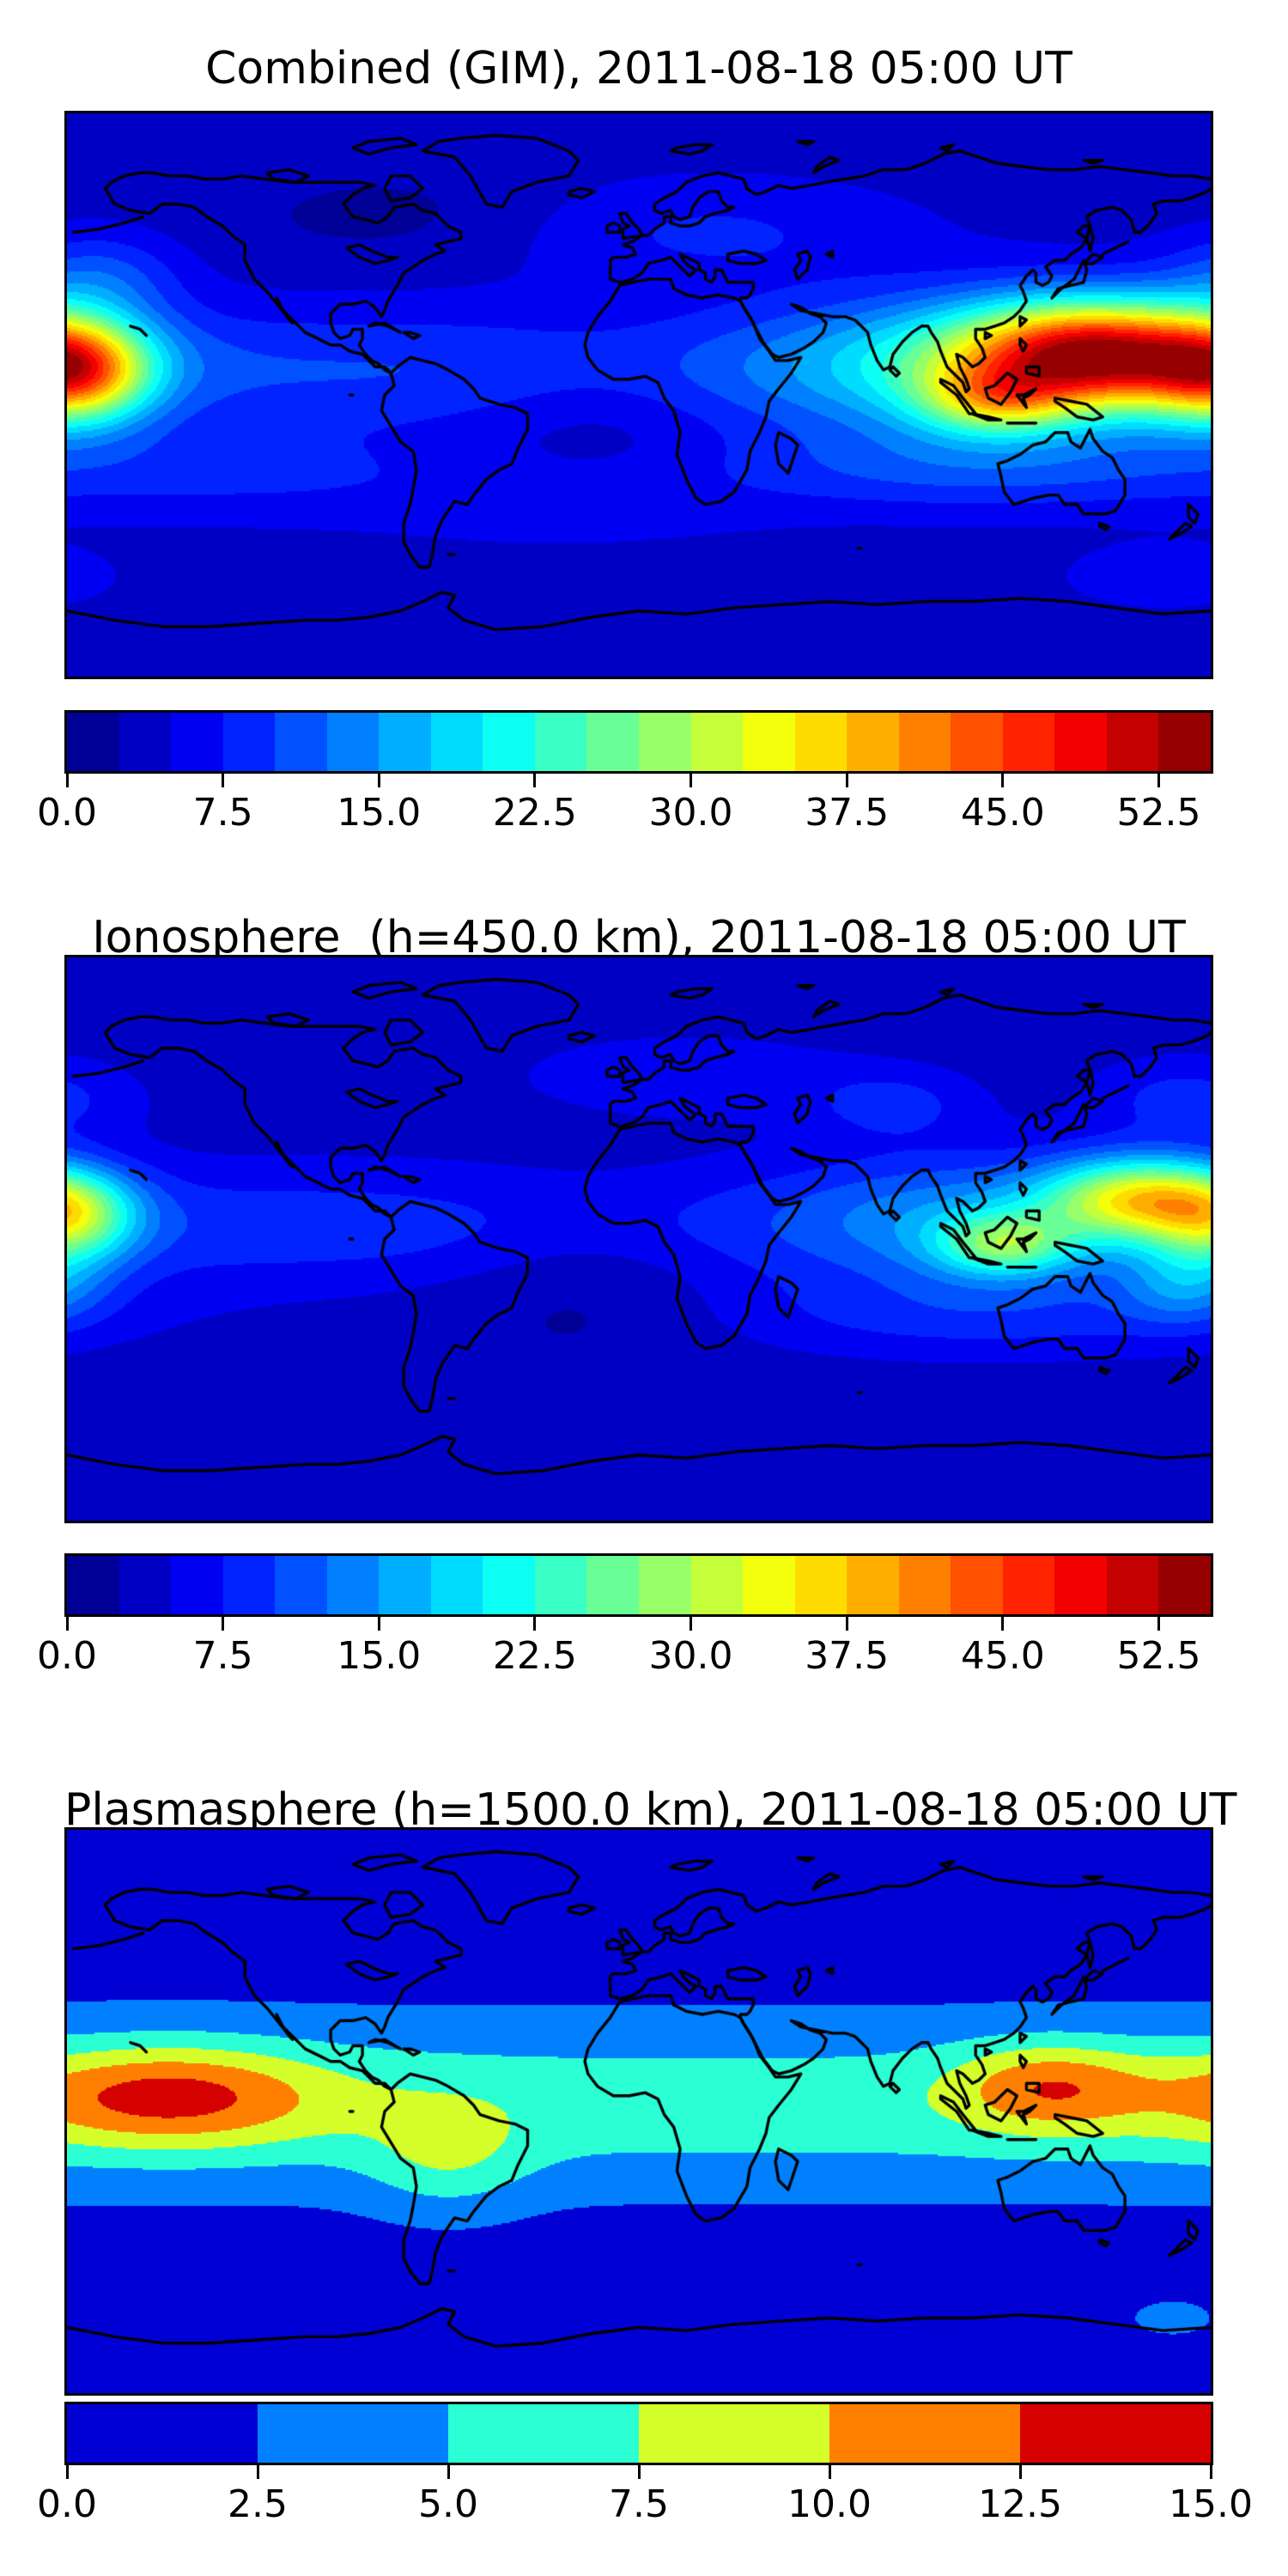 This screenshot has width=1288, height=2576. What do you see at coordinates (645, 2477) in the screenshot?
I see `colorbar-plasmasphere: 0.0 2.5 5.0 7.5 10.0 12.5 15.0` at bounding box center [645, 2477].